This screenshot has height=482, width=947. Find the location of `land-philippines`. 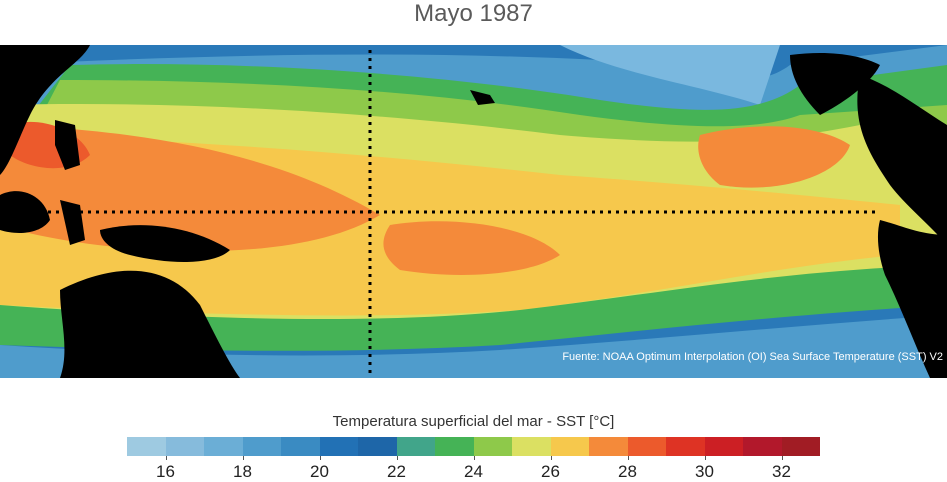

land-philippines is located at coordinates (67, 145).